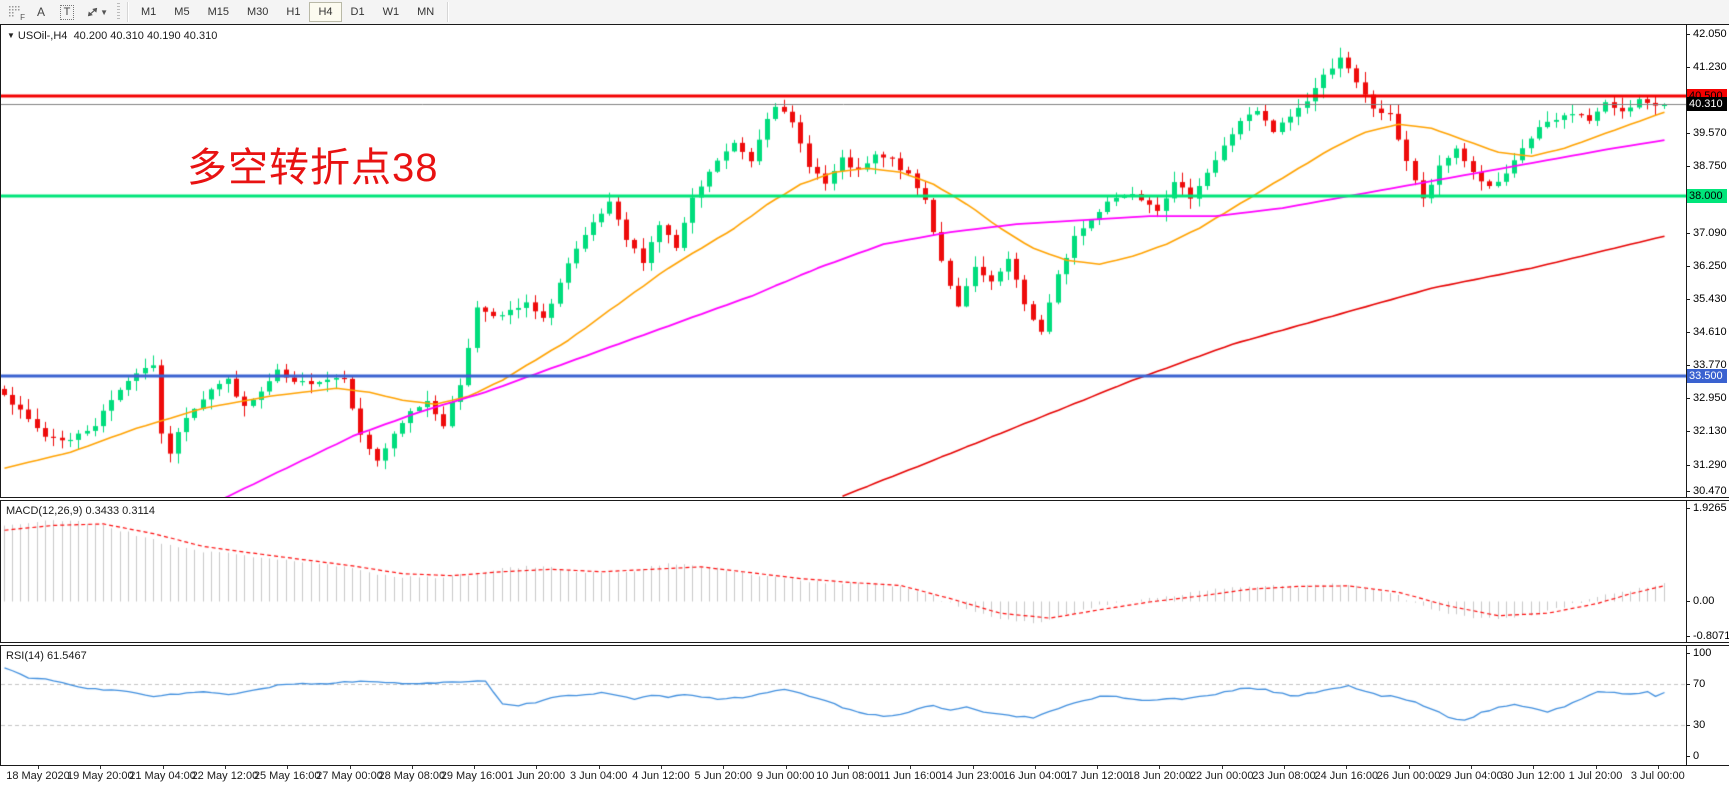 The image size is (1729, 794). What do you see at coordinates (1707, 705) in the screenshot?
I see `rsi-scale: 100 70 30 0` at bounding box center [1707, 705].